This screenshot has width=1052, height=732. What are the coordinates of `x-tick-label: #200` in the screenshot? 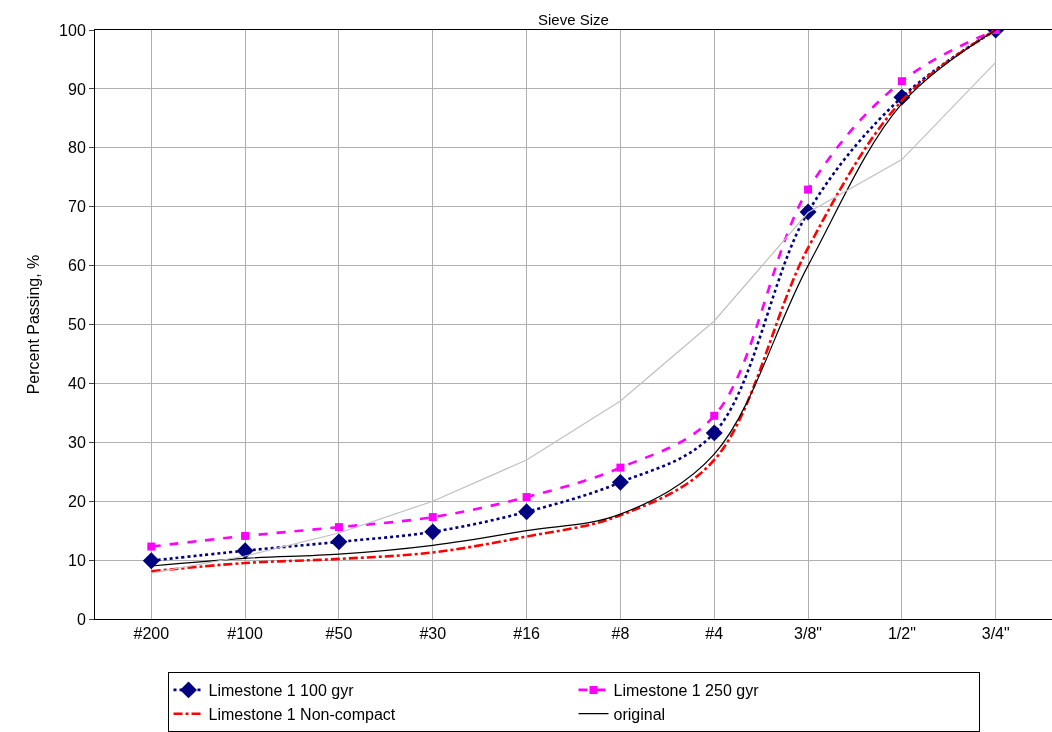 It's located at (151, 634).